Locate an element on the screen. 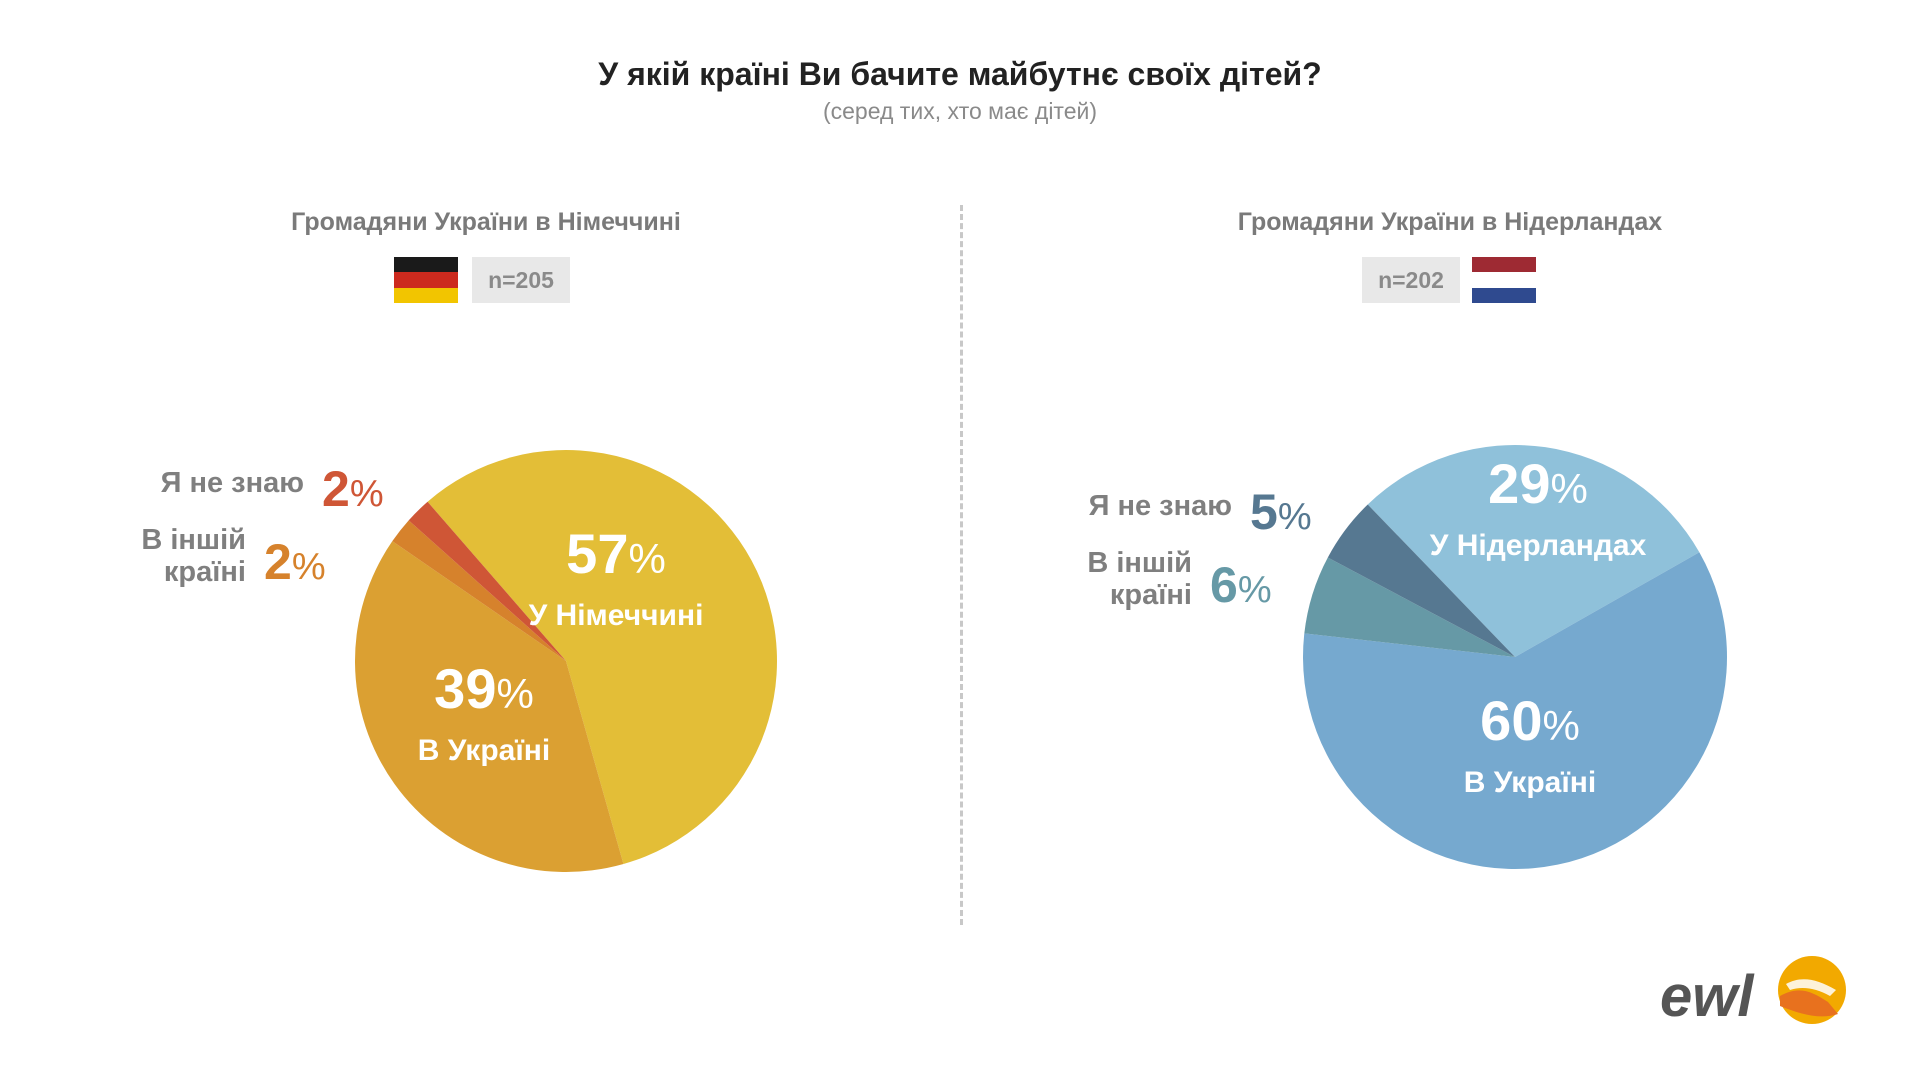  slice-value-label: 60% is located at coordinates (1530, 720).